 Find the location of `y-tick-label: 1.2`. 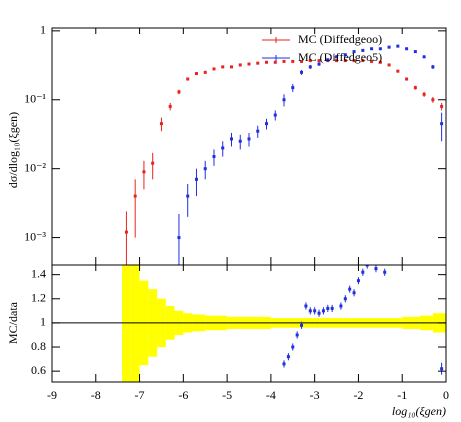

y-tick-label: 1.2 is located at coordinates (38, 298).